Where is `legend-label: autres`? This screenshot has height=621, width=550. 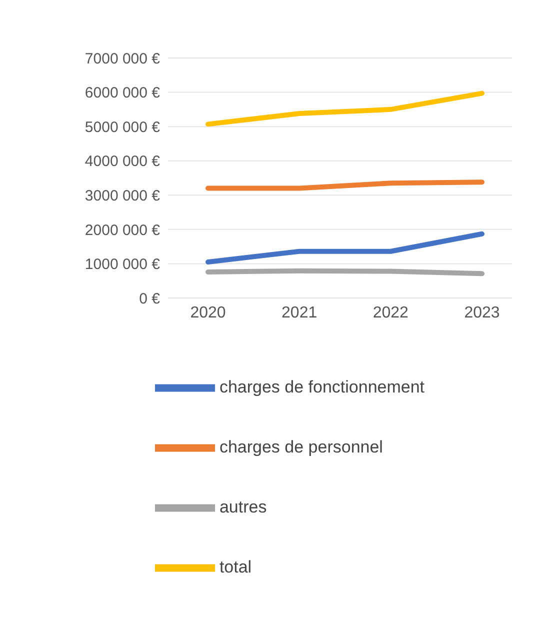
legend-label: autres is located at coordinates (243, 506).